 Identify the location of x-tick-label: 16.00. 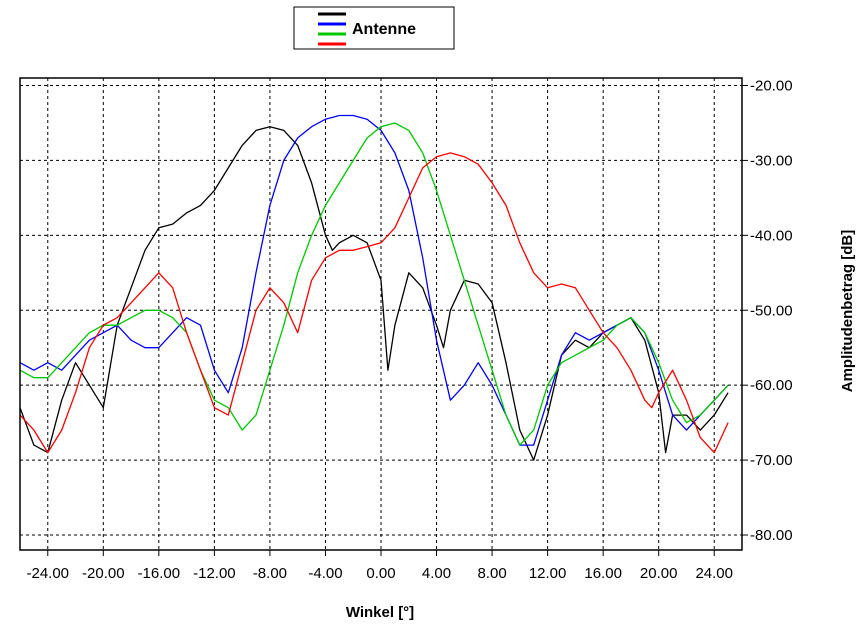
(603, 573).